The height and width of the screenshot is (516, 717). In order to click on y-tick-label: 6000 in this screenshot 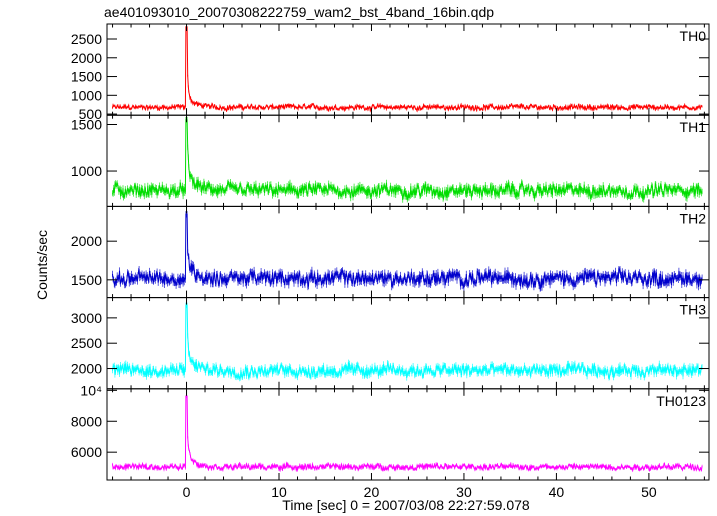, I will do `click(86, 452)`.